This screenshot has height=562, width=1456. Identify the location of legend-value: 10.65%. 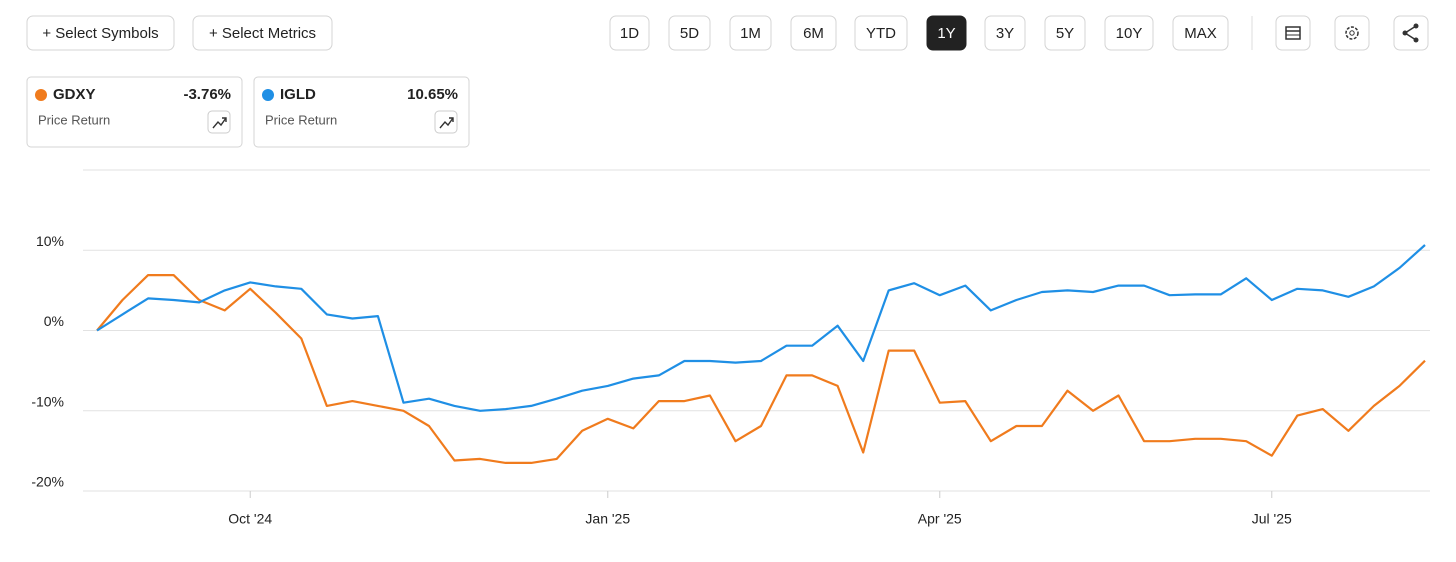
(432, 94).